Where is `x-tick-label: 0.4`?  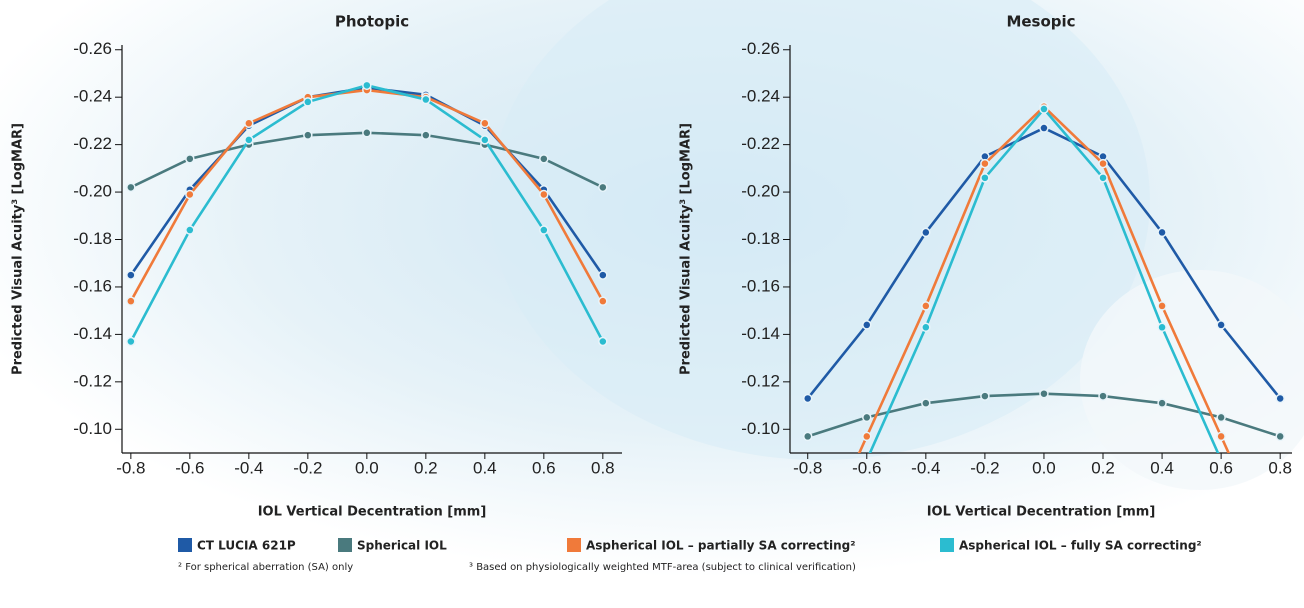 x-tick-label: 0.4 is located at coordinates (485, 467).